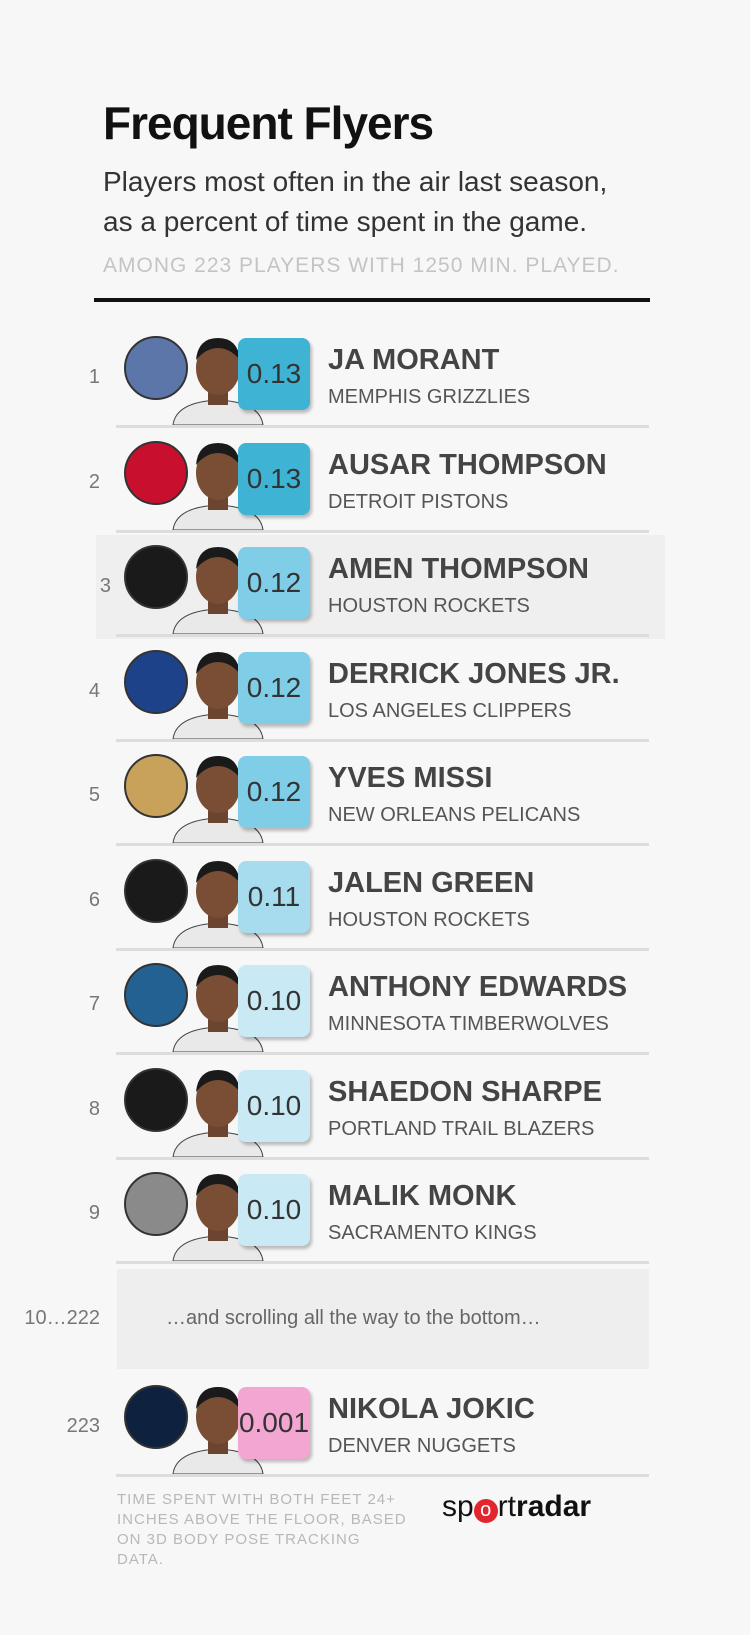 Image resolution: width=750 pixels, height=1635 pixels. Describe the element at coordinates (414, 360) in the screenshot. I see `player-name: JA MORANT` at that location.